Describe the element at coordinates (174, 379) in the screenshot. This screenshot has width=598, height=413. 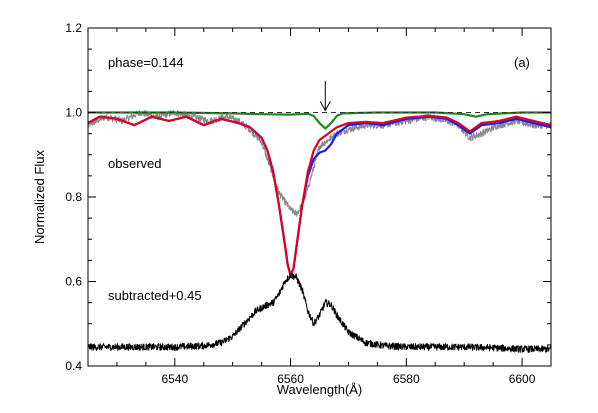
I see `x-tick-label: 6540` at that location.